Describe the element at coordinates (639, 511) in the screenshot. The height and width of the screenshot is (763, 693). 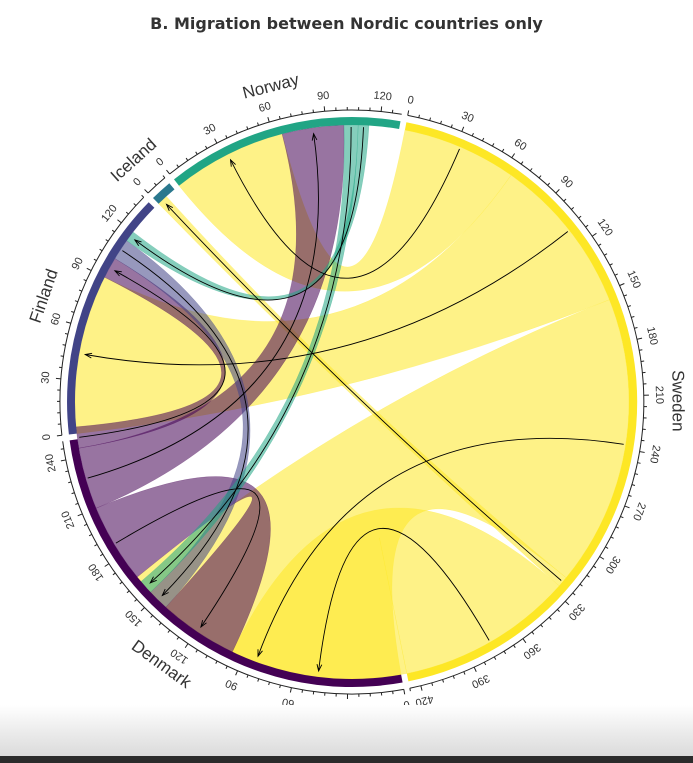
I see `tick-label-sweden: 270` at that location.